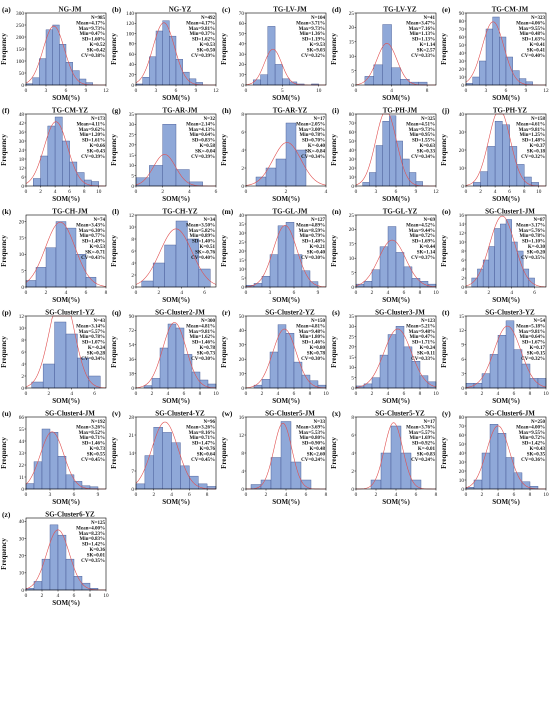 The width and height of the screenshot is (550, 705). I want to click on stat-line: SK=-0.84, so click(315, 151).